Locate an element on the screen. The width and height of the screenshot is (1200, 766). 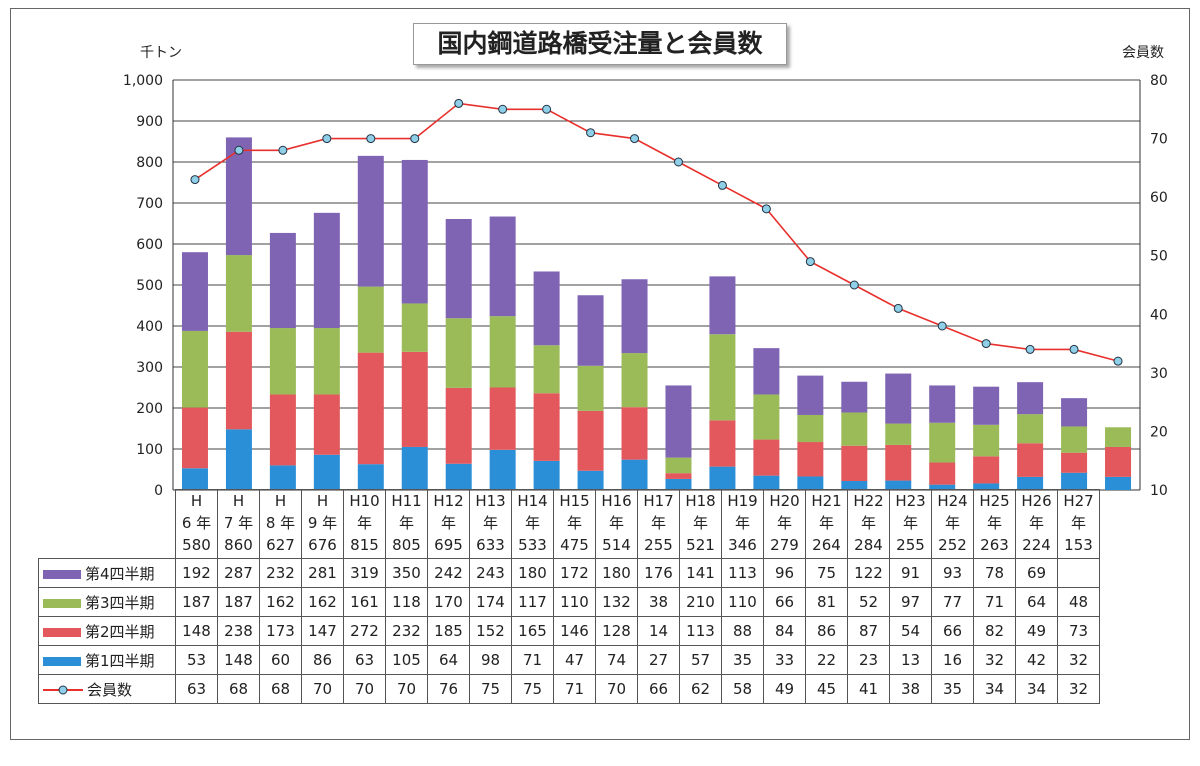
table-cell: 88 is located at coordinates (742, 631).